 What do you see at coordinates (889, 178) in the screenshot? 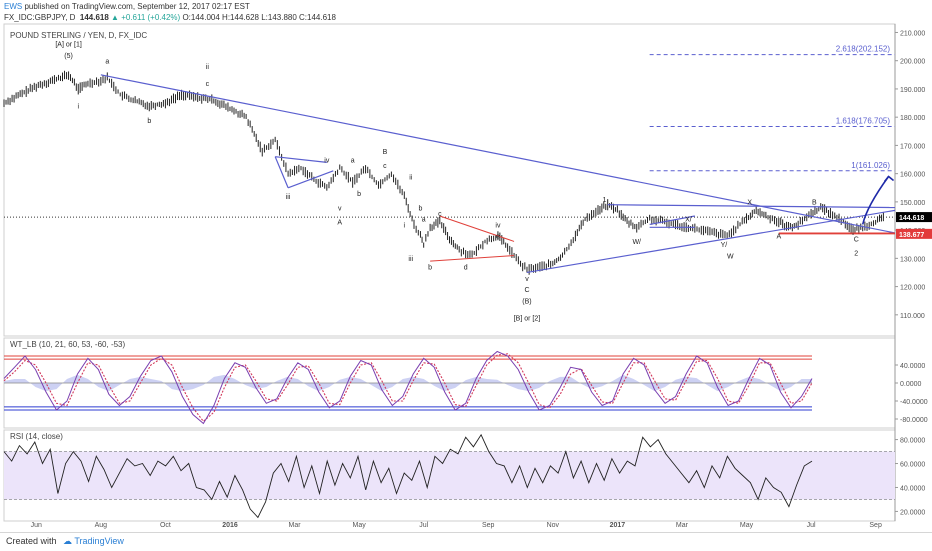
I see `forecast-arrowhead` at bounding box center [889, 178].